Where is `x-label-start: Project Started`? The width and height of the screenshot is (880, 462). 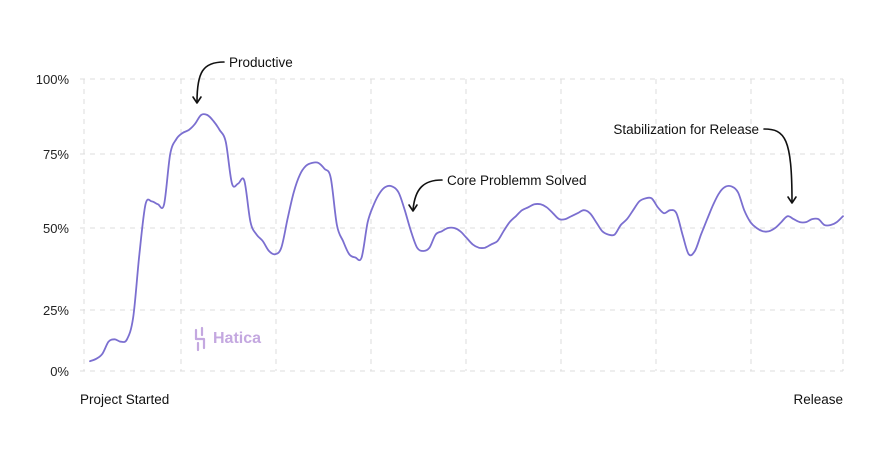
x-label-start: Project Started is located at coordinates (124, 399).